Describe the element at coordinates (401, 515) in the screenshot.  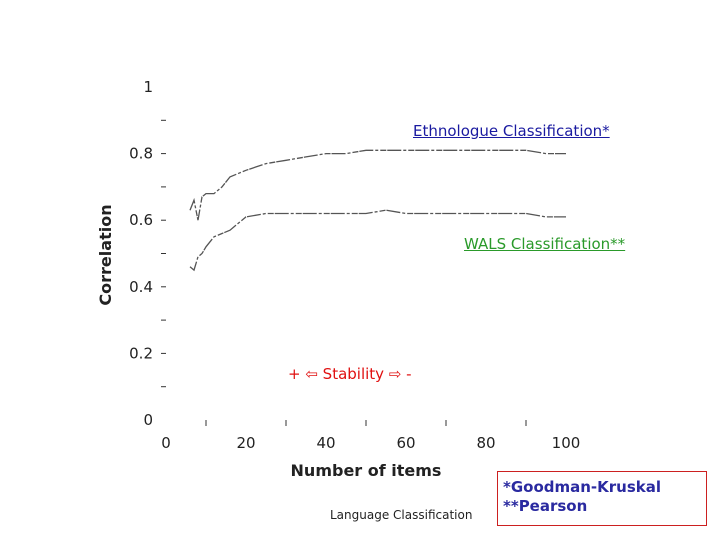
I see `figure-caption: Language Classification` at that location.